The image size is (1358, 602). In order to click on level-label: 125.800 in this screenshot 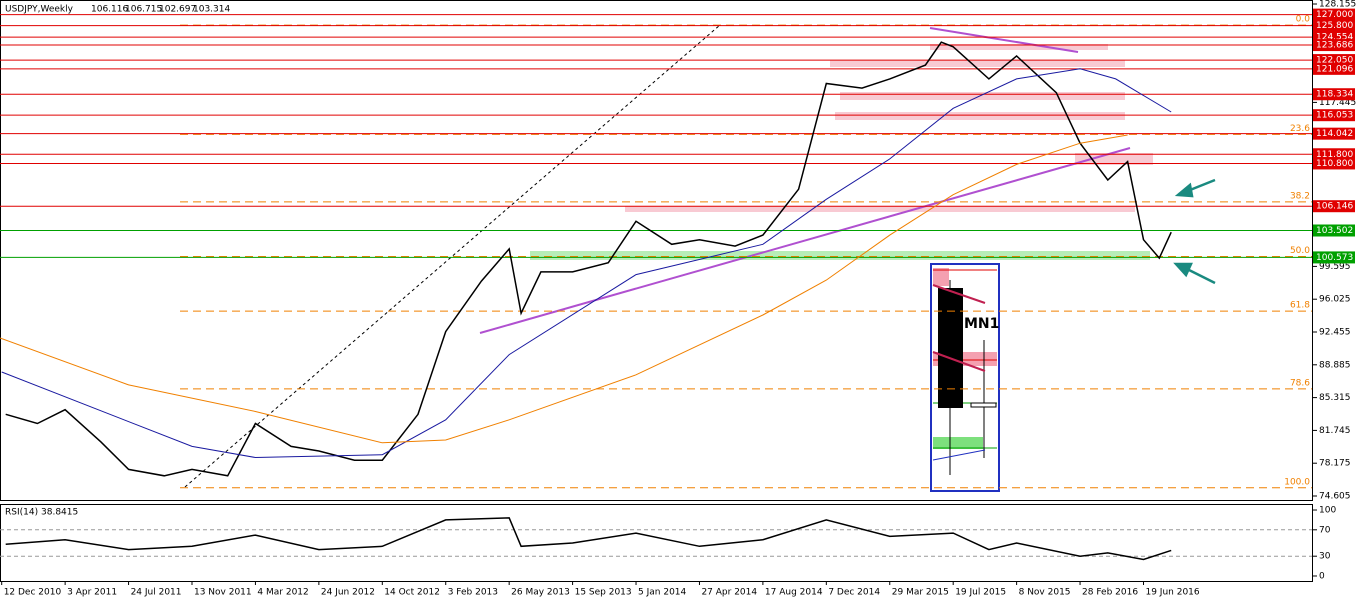, I will do `click(1334, 26)`.